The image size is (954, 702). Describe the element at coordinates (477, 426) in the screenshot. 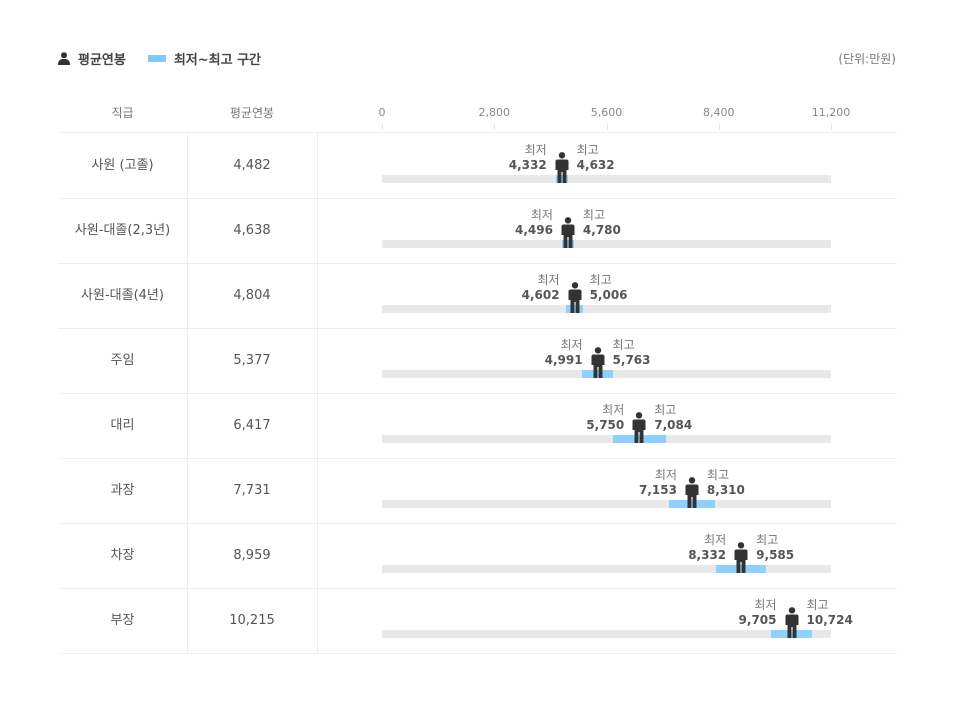

I see `table-row: 대리 6,417 최저 5,750 최고 7,084` at that location.